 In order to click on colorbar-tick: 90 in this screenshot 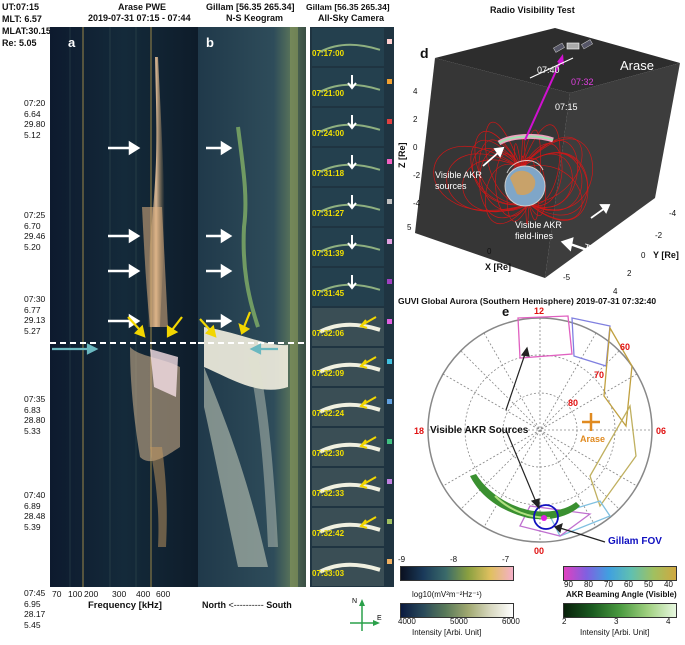, I will do `click(568, 584)`.